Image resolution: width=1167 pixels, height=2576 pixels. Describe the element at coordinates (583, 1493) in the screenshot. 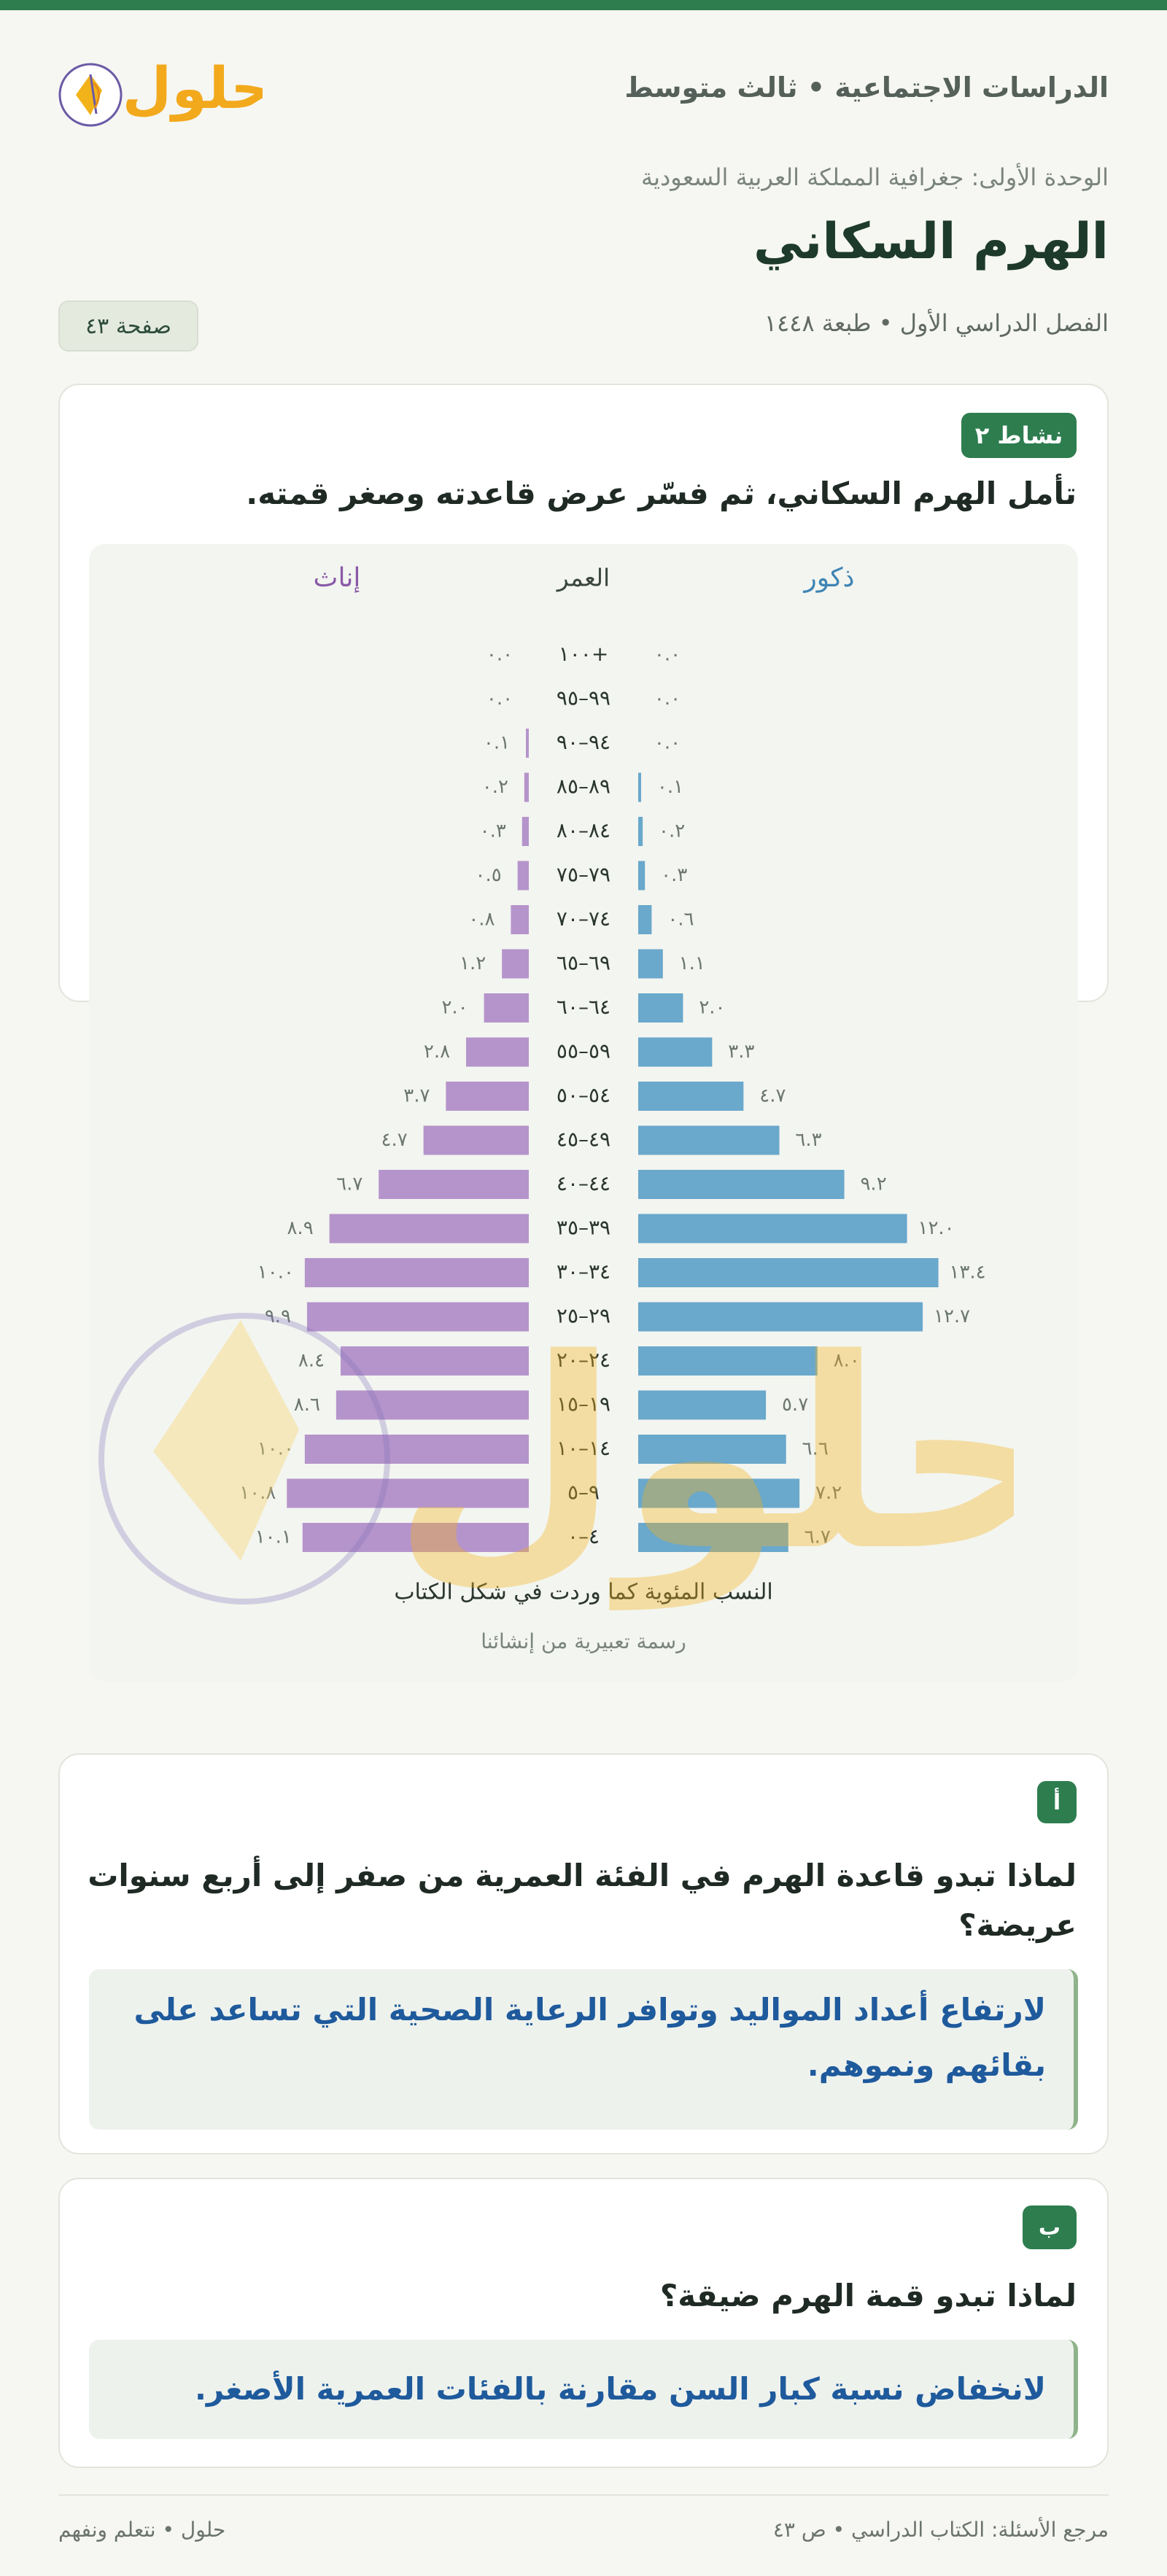

I see `age-tick-label: ٩–٥` at that location.